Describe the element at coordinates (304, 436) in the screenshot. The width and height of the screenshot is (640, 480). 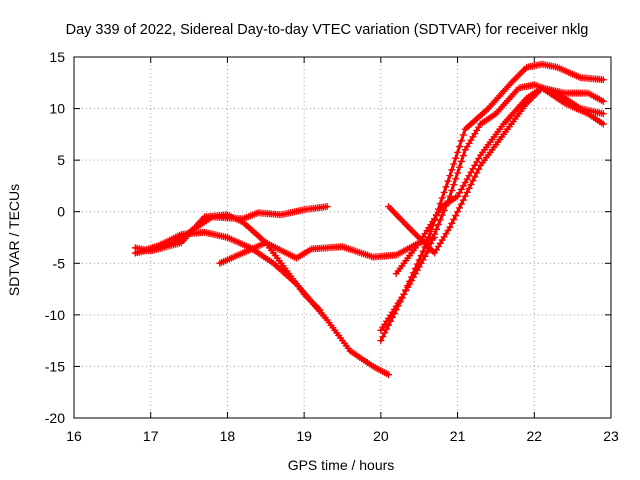
I see `x-tick-label: 19` at that location.